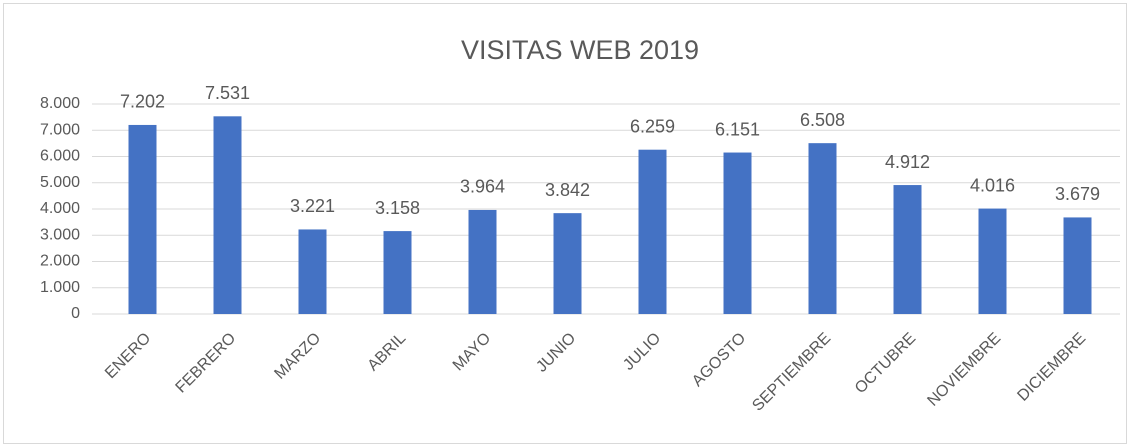  I want to click on value-label: 3.158, so click(397, 208).